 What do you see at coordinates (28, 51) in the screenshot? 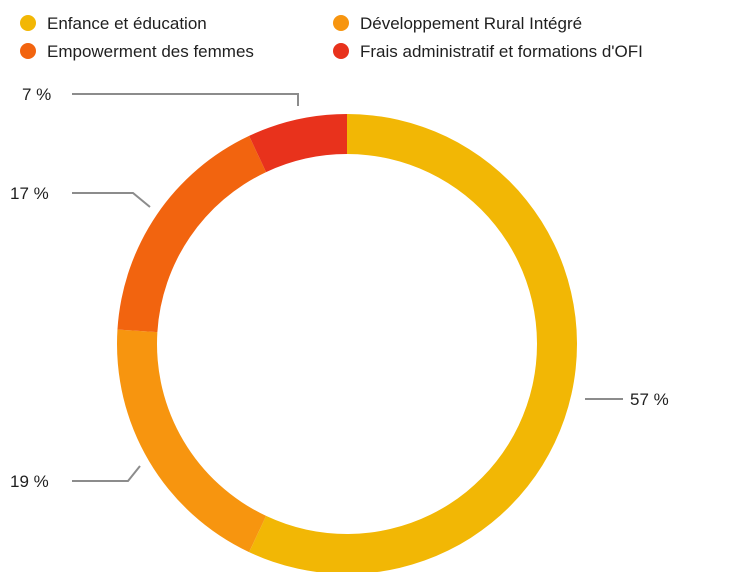
I see `legend-swatch-empowerment` at bounding box center [28, 51].